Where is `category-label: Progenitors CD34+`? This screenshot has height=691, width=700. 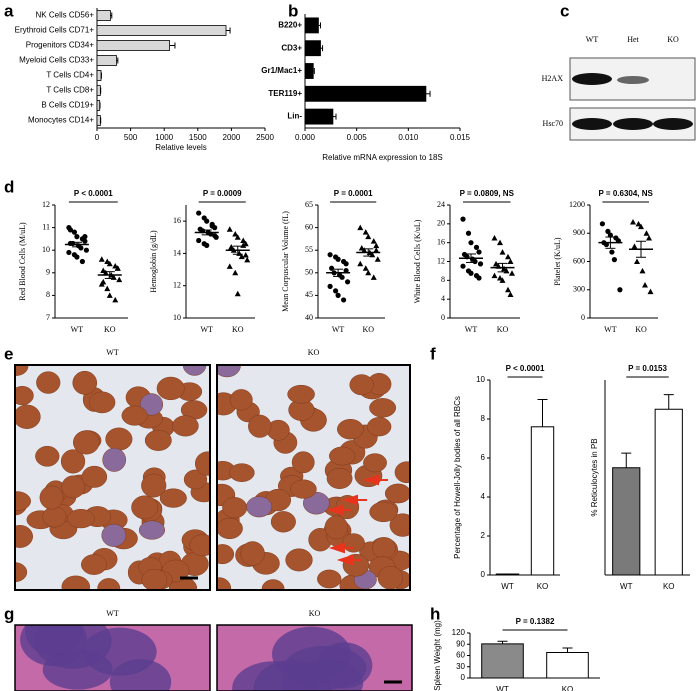
category-label: Progenitors CD34+ is located at coordinates (60, 45).